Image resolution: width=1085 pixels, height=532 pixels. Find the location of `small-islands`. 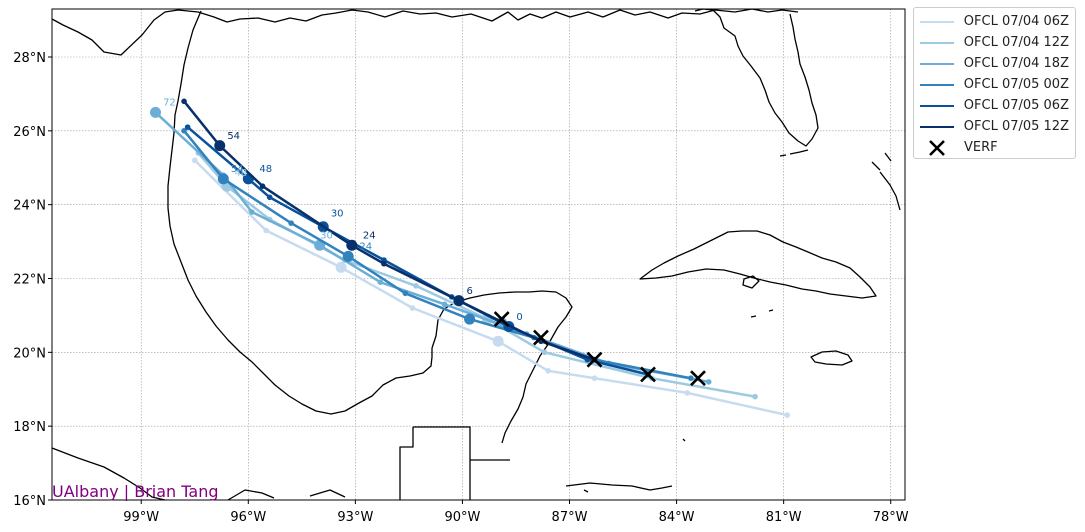

small-islands is located at coordinates (634, 465).